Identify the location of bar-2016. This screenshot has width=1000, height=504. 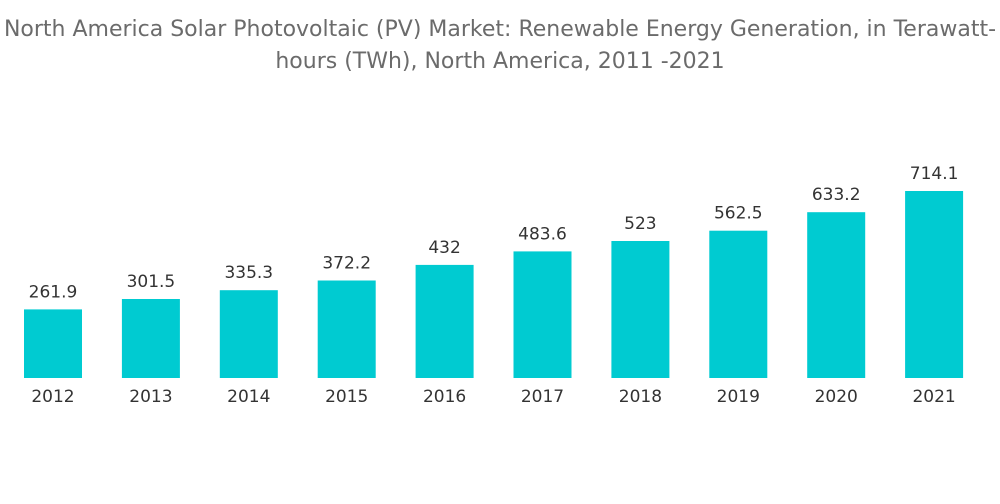
(444, 321).